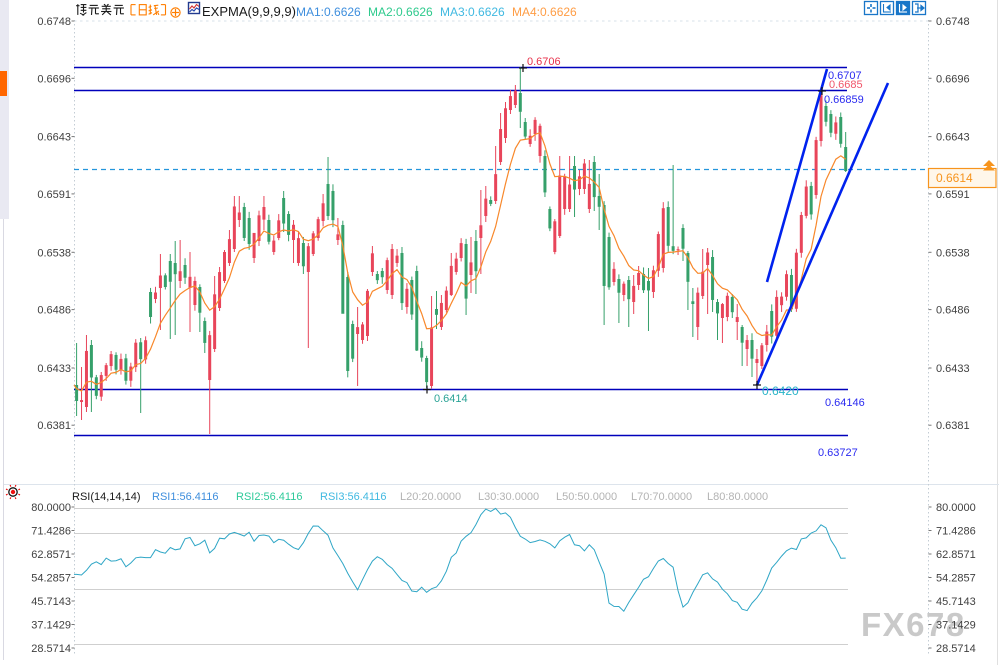 The height and width of the screenshot is (670, 999). Describe the element at coordinates (954, 178) in the screenshot. I see `svg-text: 0.6614` at that location.